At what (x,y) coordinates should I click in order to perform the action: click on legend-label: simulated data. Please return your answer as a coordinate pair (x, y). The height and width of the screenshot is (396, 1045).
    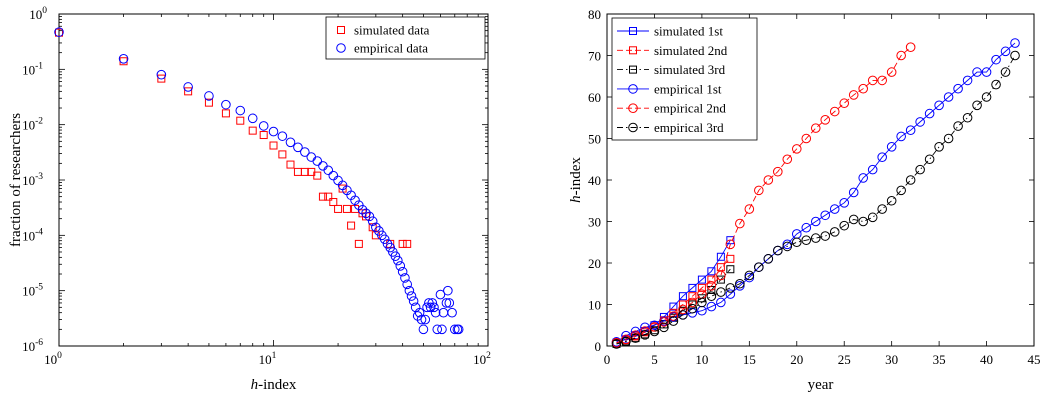
    Looking at the image, I should click on (392, 30).